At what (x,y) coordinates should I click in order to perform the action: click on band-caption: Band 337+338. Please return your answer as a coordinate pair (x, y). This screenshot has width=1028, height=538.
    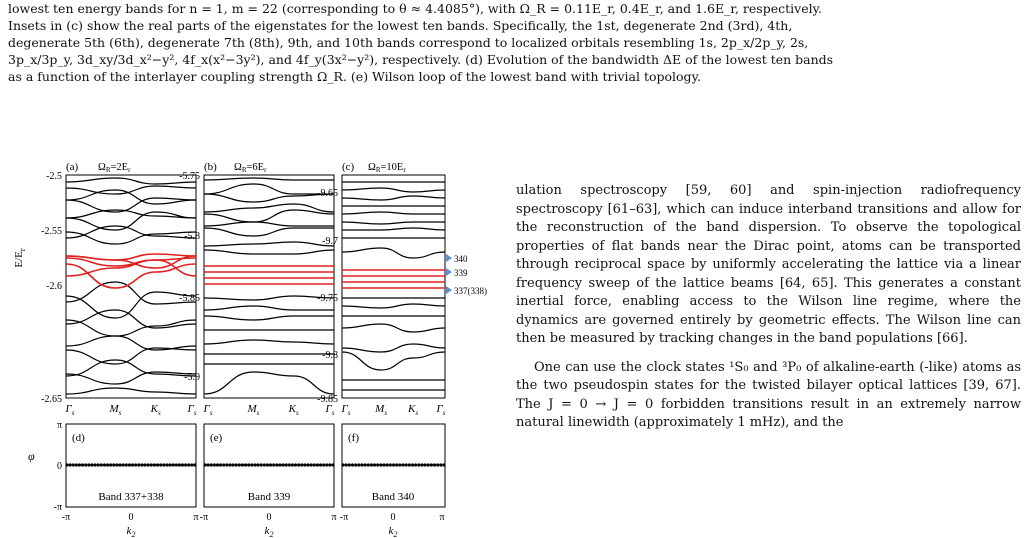
    Looking at the image, I should click on (131, 497).